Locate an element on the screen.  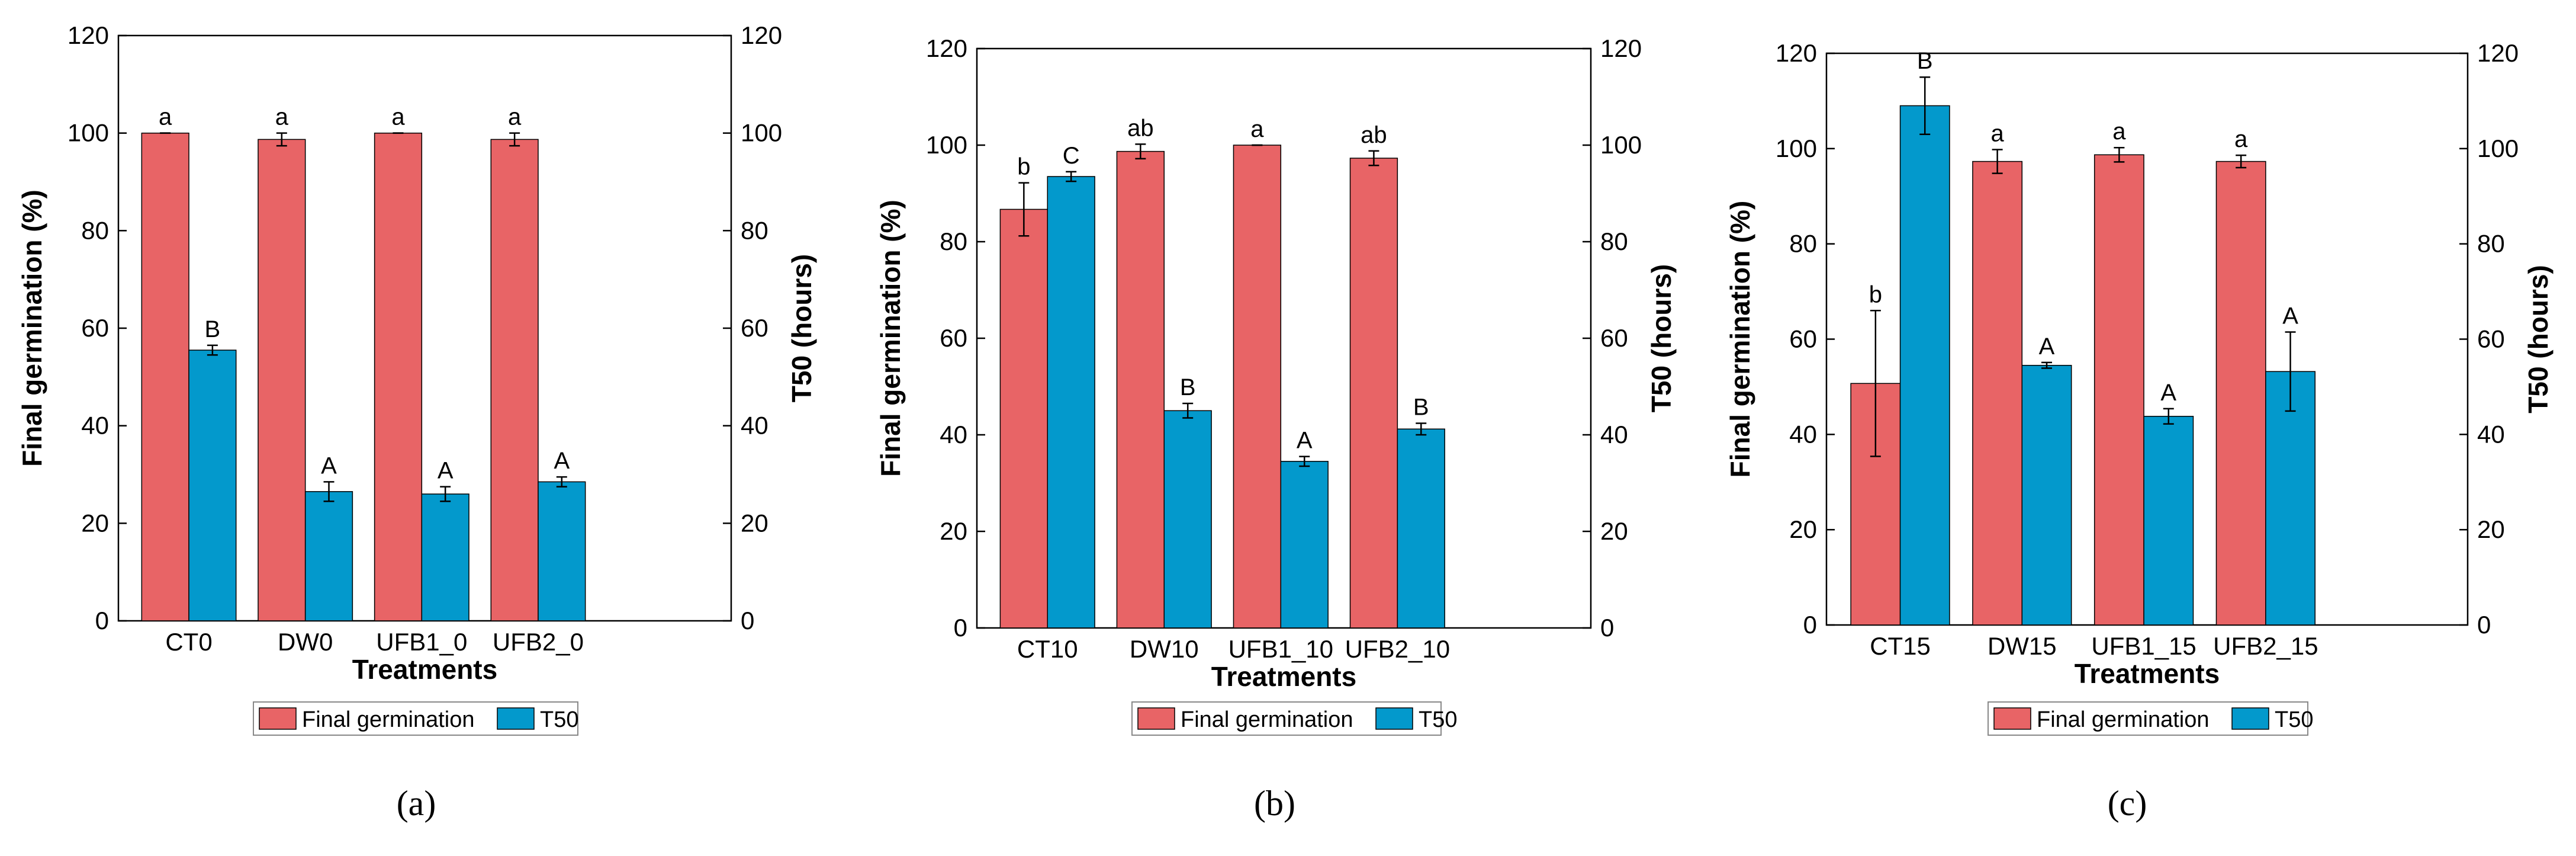
panel-caption-c: (c) is located at coordinates (2127, 803).